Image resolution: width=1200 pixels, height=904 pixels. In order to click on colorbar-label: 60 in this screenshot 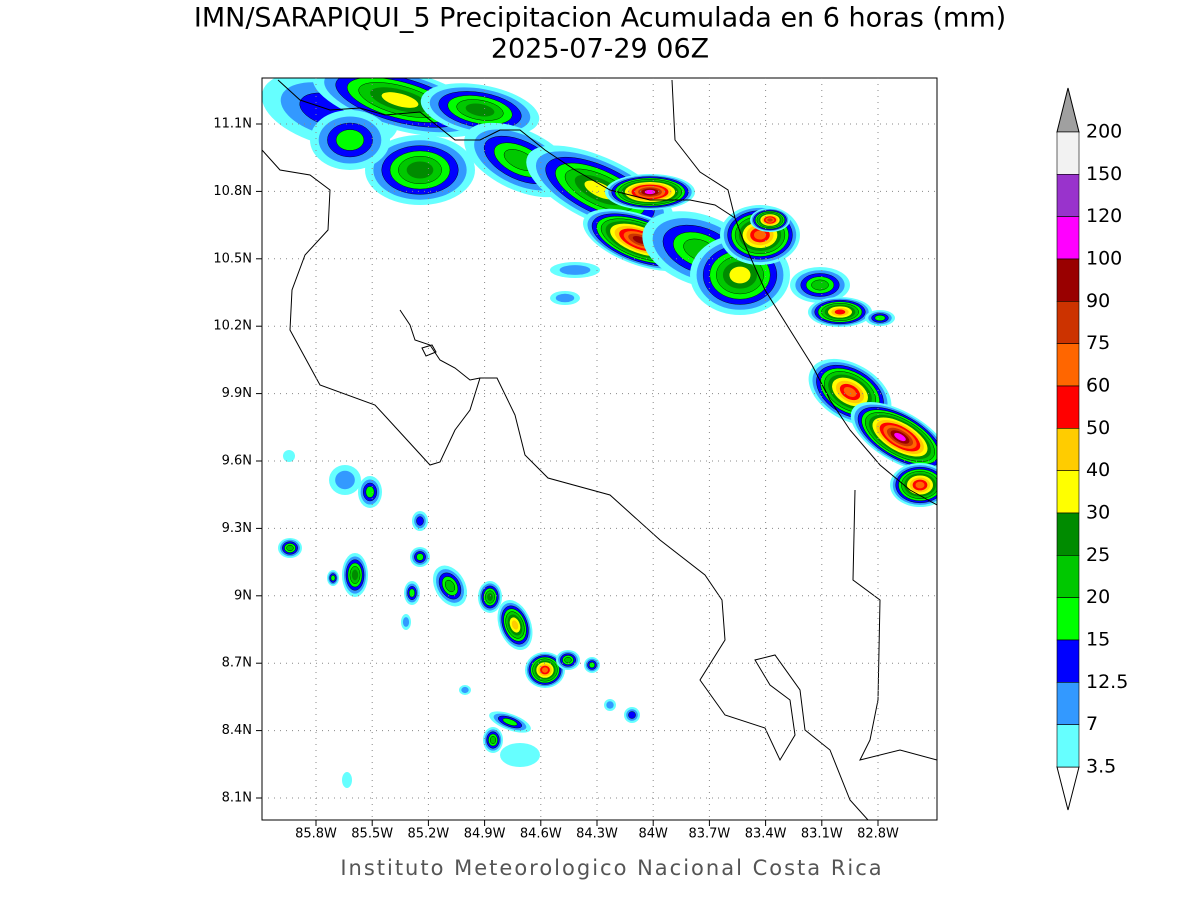, I will do `click(1098, 386)`.